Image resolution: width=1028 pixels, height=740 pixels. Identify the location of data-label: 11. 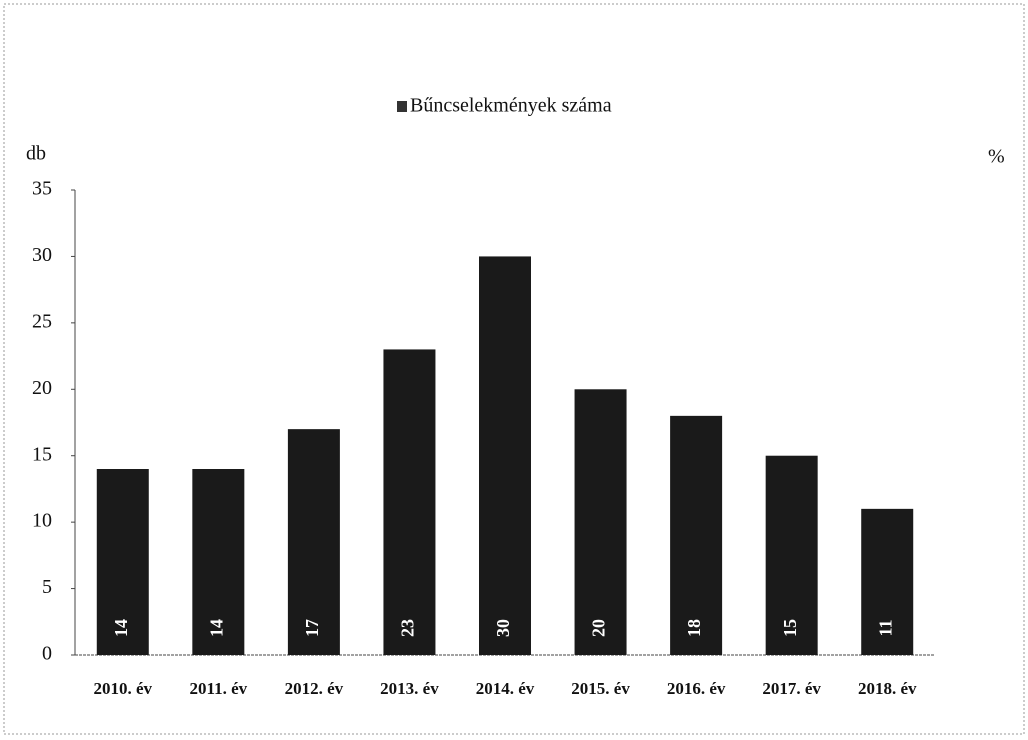
(885, 627).